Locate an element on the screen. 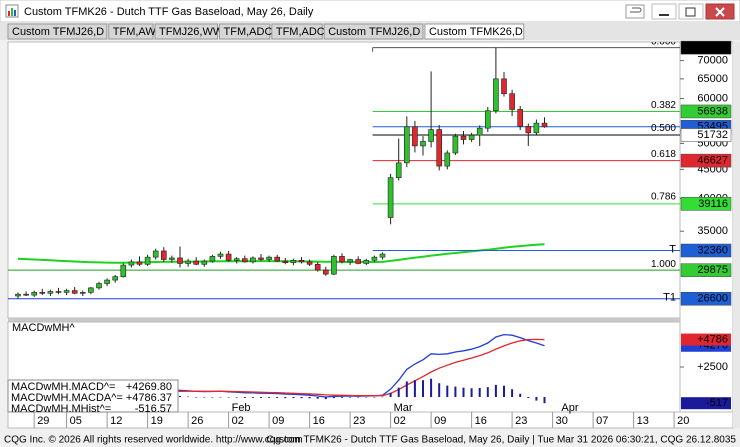 This screenshot has width=740, height=447. y-tick-label: 70000 is located at coordinates (712, 61).